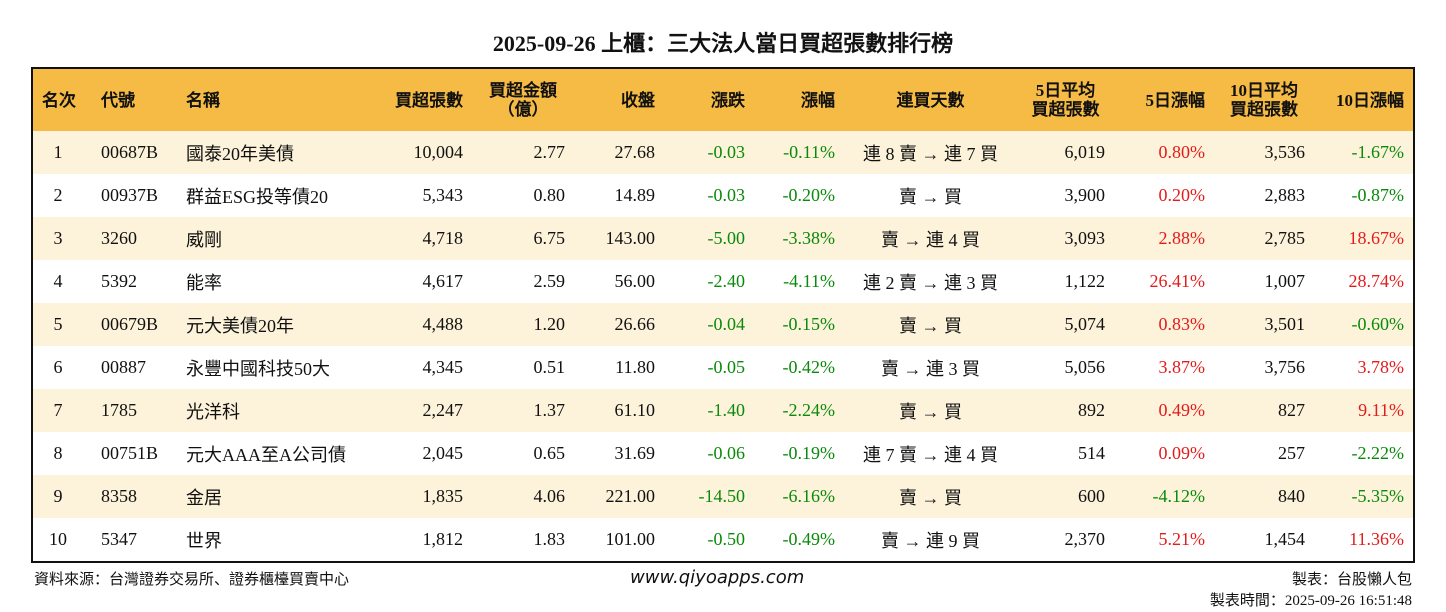 This screenshot has width=1446, height=612. What do you see at coordinates (726, 324) in the screenshot?
I see `table-cell: -0.04` at bounding box center [726, 324].